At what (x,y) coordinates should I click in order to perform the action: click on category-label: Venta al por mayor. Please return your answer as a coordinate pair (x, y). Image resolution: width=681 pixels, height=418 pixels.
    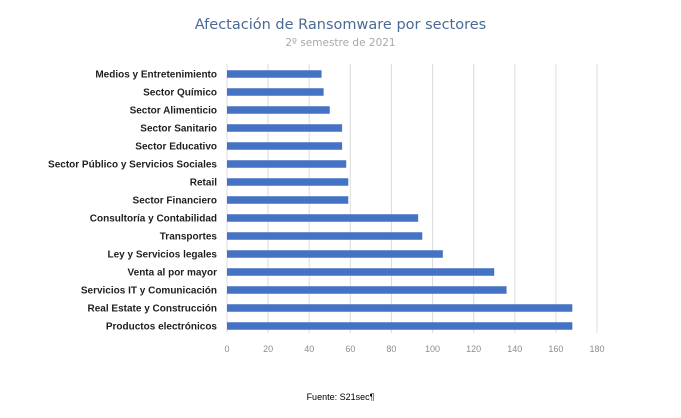
    Looking at the image, I should click on (173, 273).